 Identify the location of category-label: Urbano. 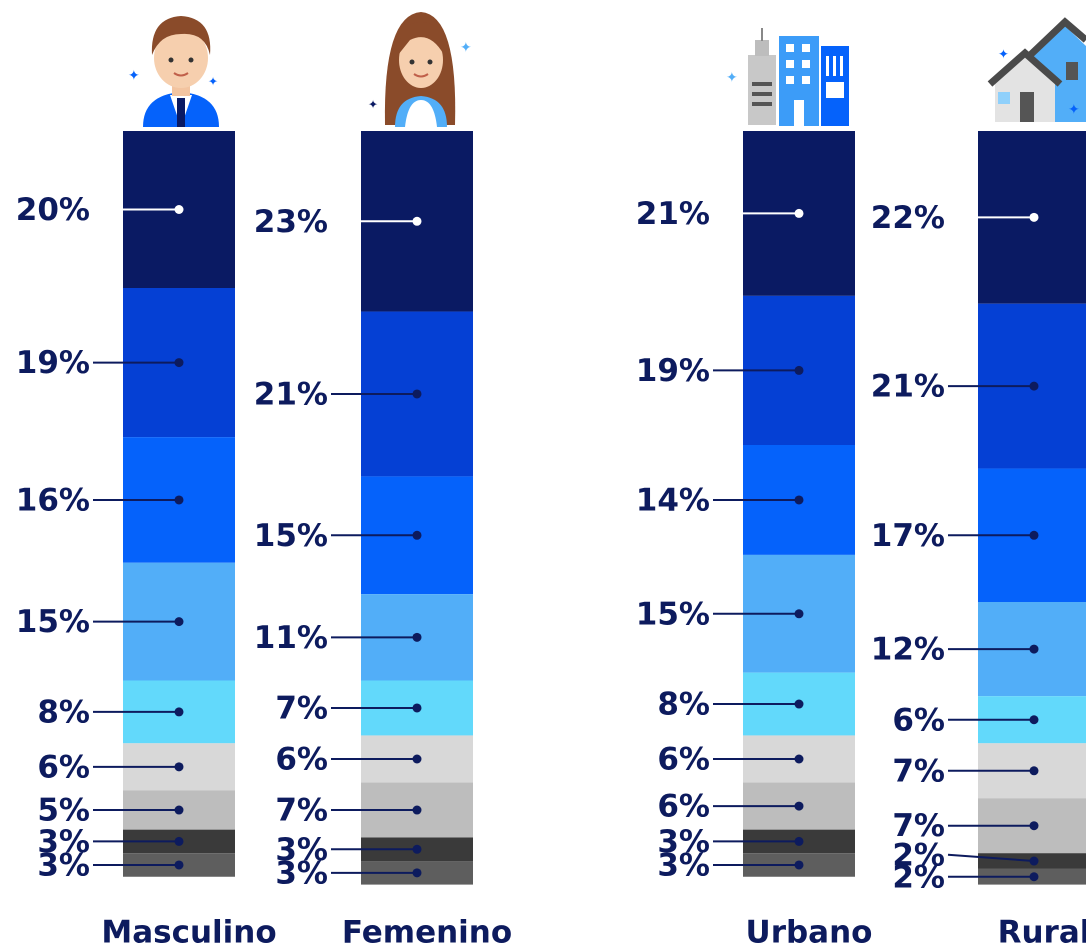
(809, 932).